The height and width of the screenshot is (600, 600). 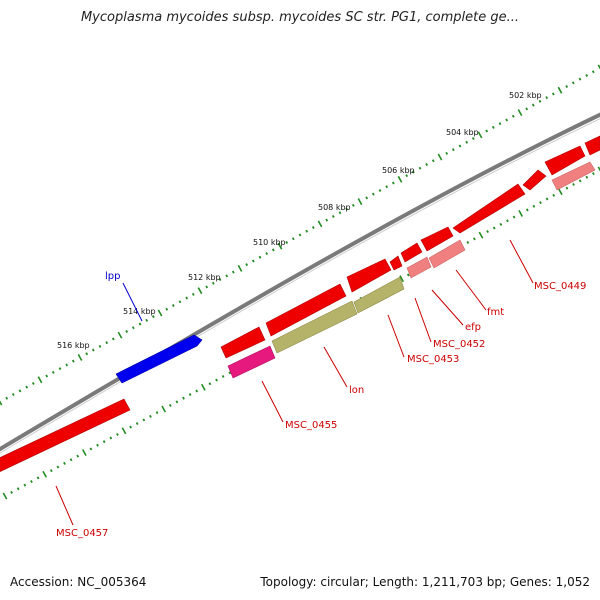 I want to click on gene-label-efp: efp, so click(x=473, y=327).